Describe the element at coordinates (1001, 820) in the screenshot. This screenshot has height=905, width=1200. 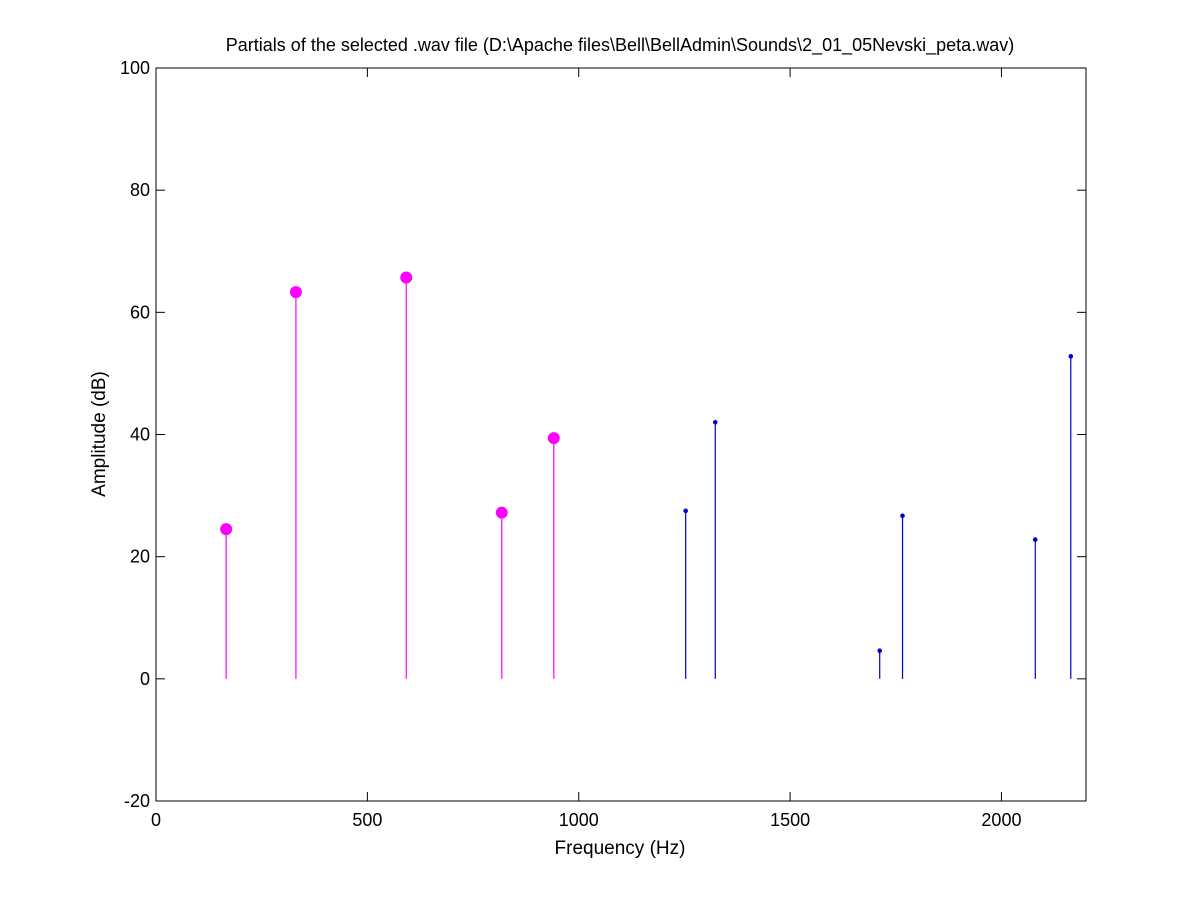
I see `x-tick-label: 2000` at that location.